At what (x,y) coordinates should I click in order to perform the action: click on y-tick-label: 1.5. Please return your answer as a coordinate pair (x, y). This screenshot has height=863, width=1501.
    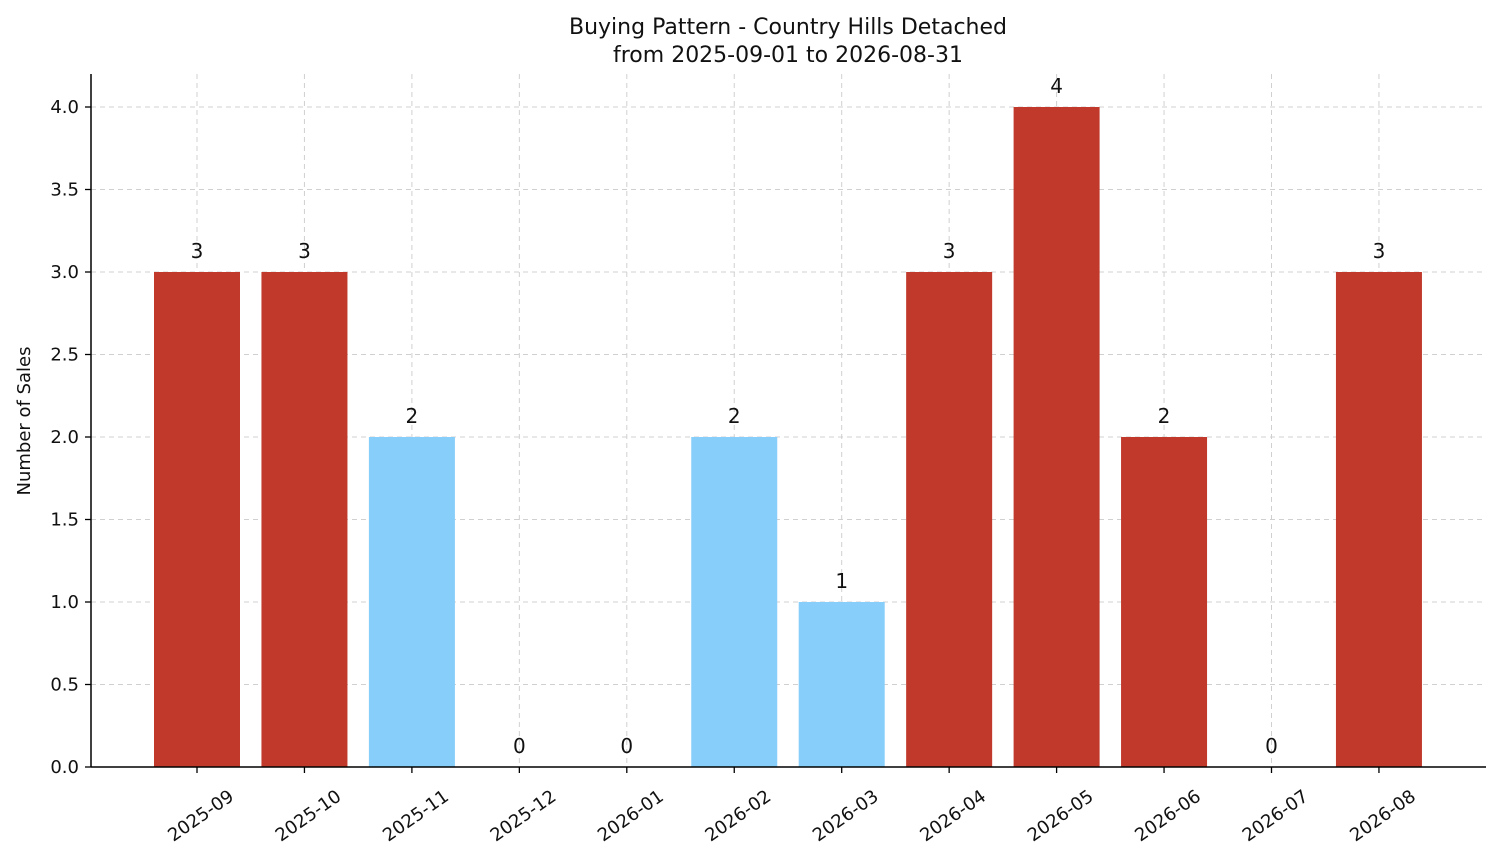
    Looking at the image, I should click on (64, 520).